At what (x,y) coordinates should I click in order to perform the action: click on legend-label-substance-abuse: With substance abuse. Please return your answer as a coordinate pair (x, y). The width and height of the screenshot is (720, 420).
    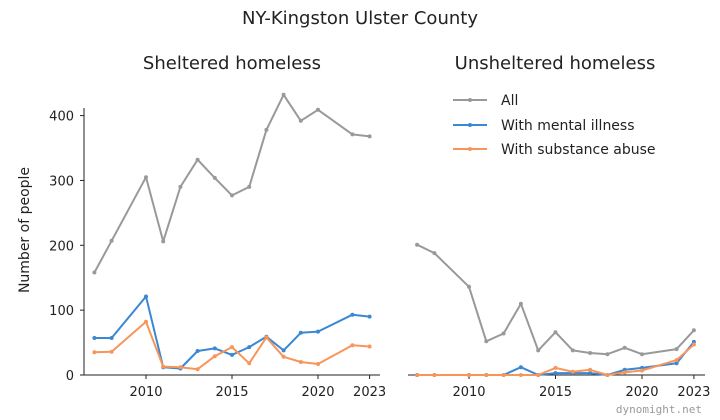
    Looking at the image, I should click on (578, 150).